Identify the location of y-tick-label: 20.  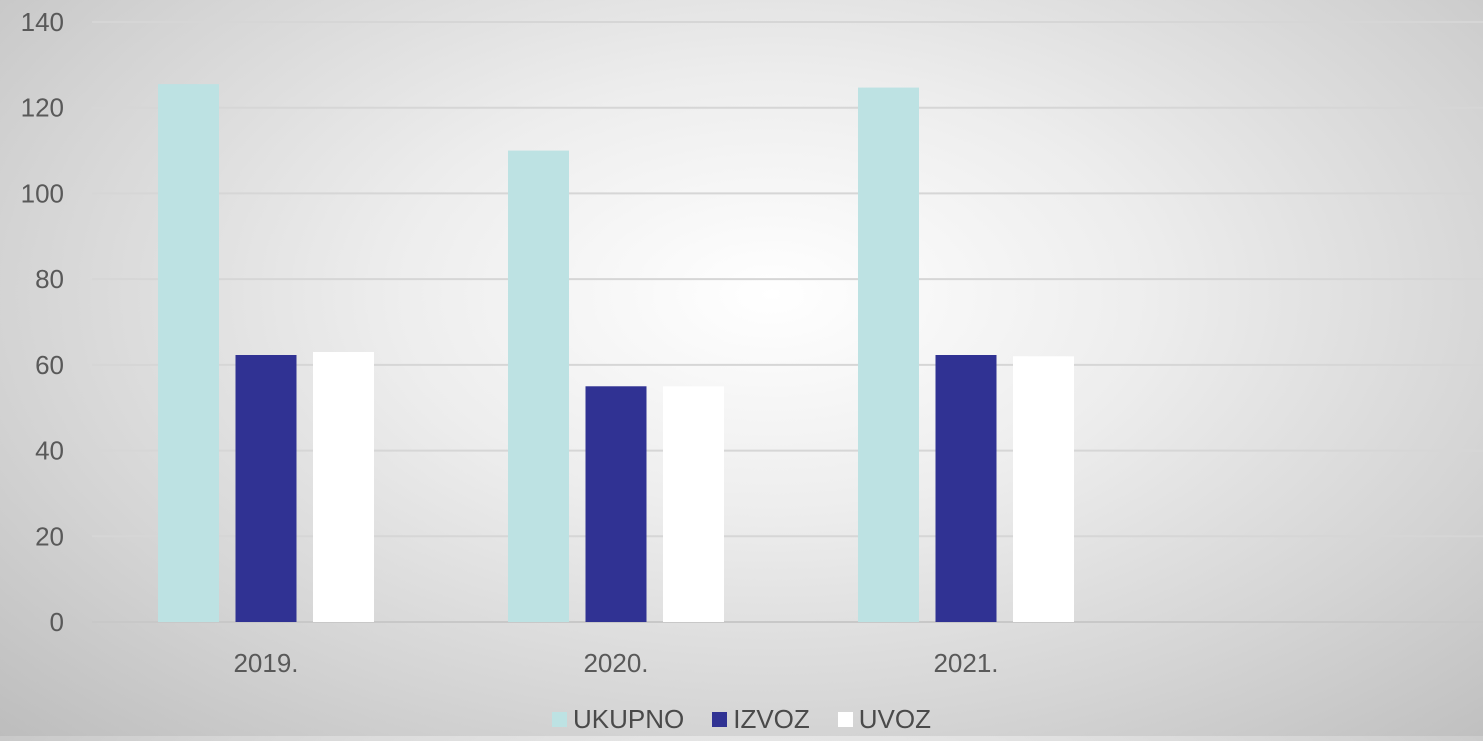
(49, 536).